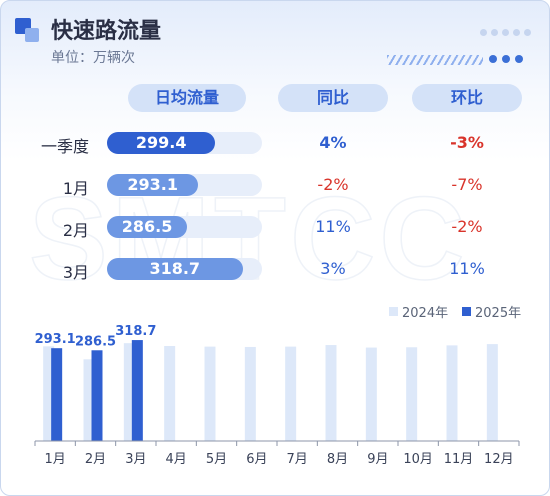 The image size is (550, 496). What do you see at coordinates (467, 184) in the screenshot?
I see `mom-value: -7%` at bounding box center [467, 184].